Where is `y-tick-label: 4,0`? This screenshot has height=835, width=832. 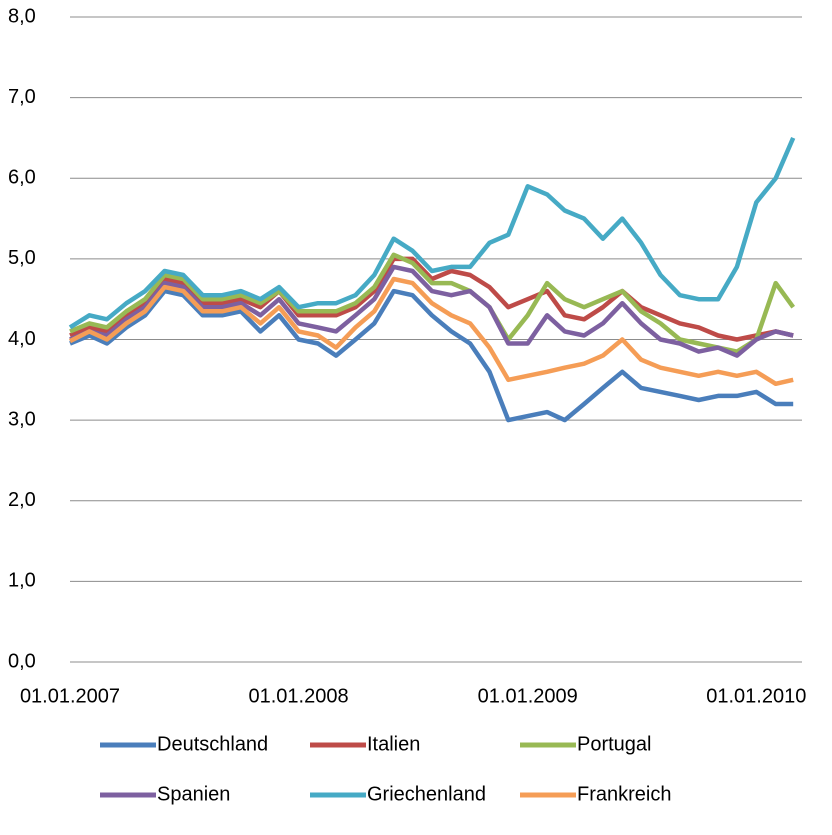 y-tick-label: 4,0 is located at coordinates (22, 339).